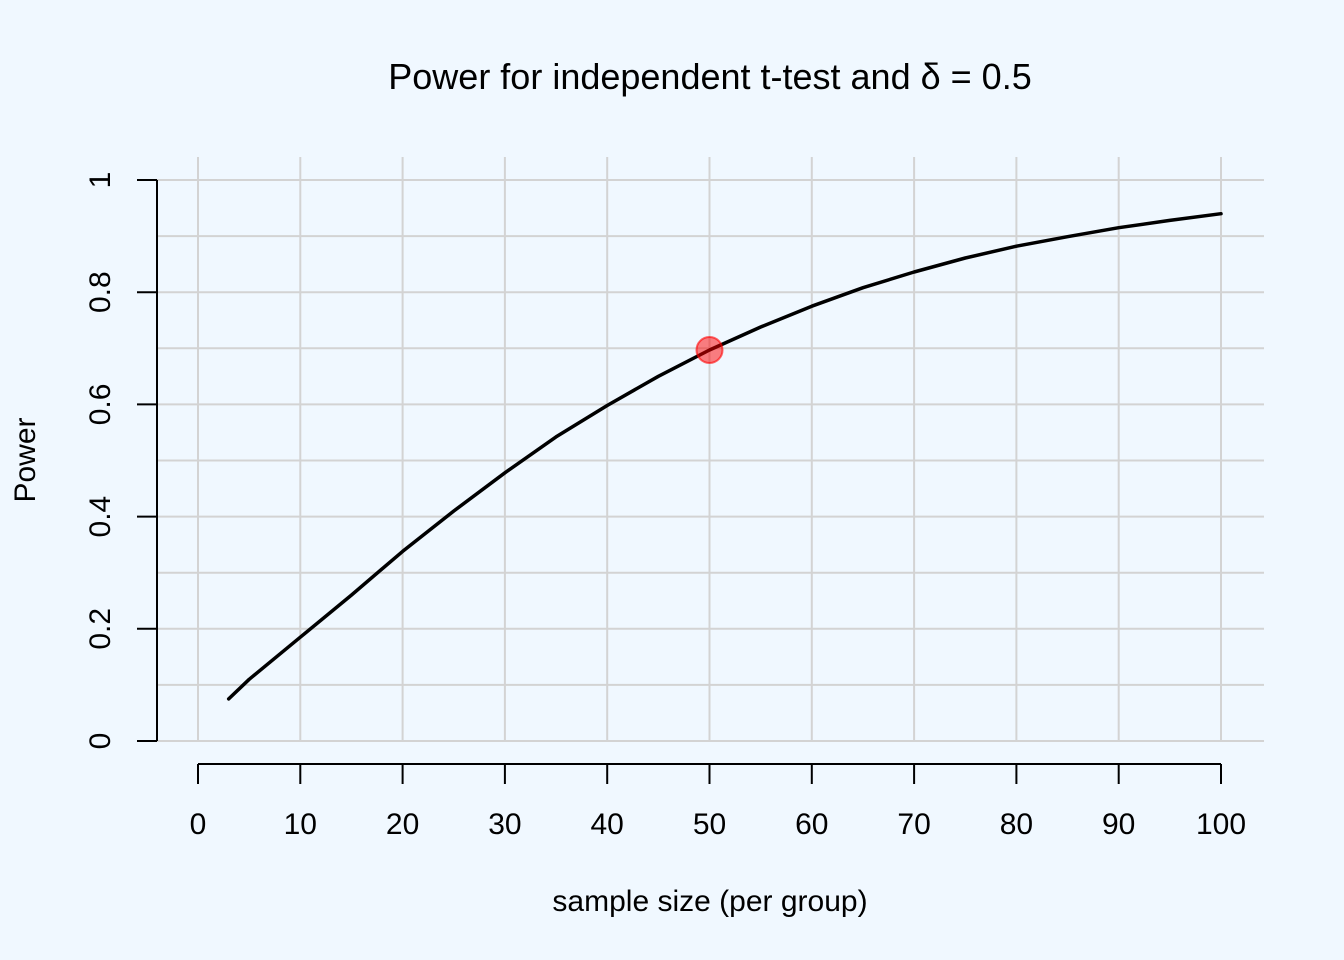 The image size is (1344, 960). Describe the element at coordinates (198, 824) in the screenshot. I see `x-tick-label: 0` at that location.